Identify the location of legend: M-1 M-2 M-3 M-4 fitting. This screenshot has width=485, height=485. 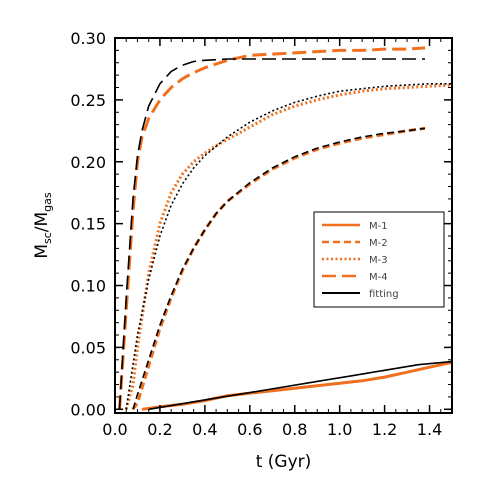
(379, 259).